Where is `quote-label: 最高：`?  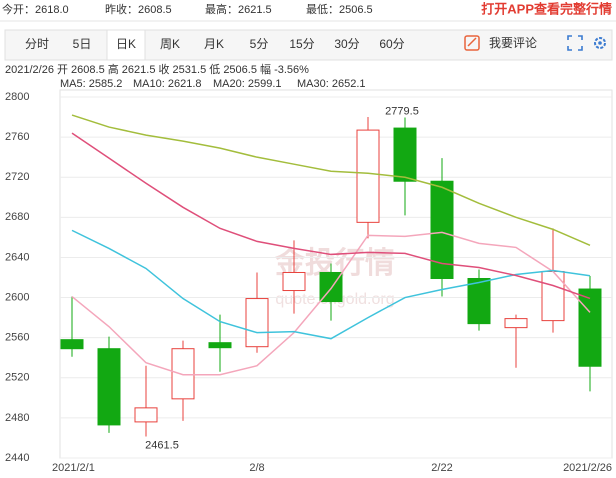
quote-label: 最高： is located at coordinates (221, 9).